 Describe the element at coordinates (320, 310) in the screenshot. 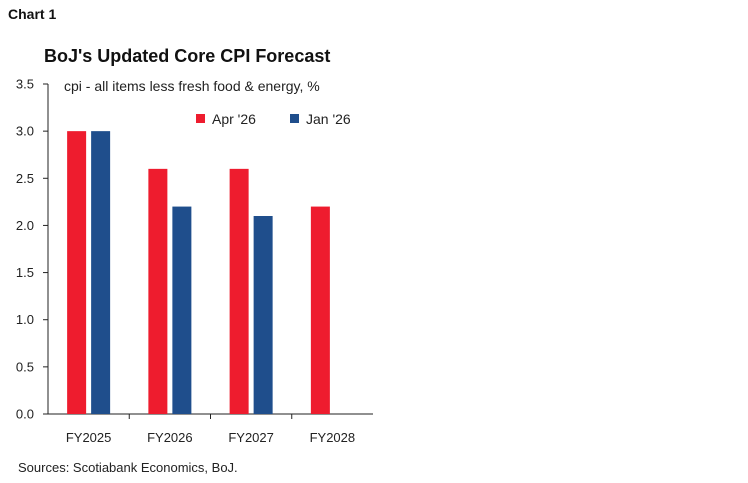

I see `bar-apr-fy2028` at that location.